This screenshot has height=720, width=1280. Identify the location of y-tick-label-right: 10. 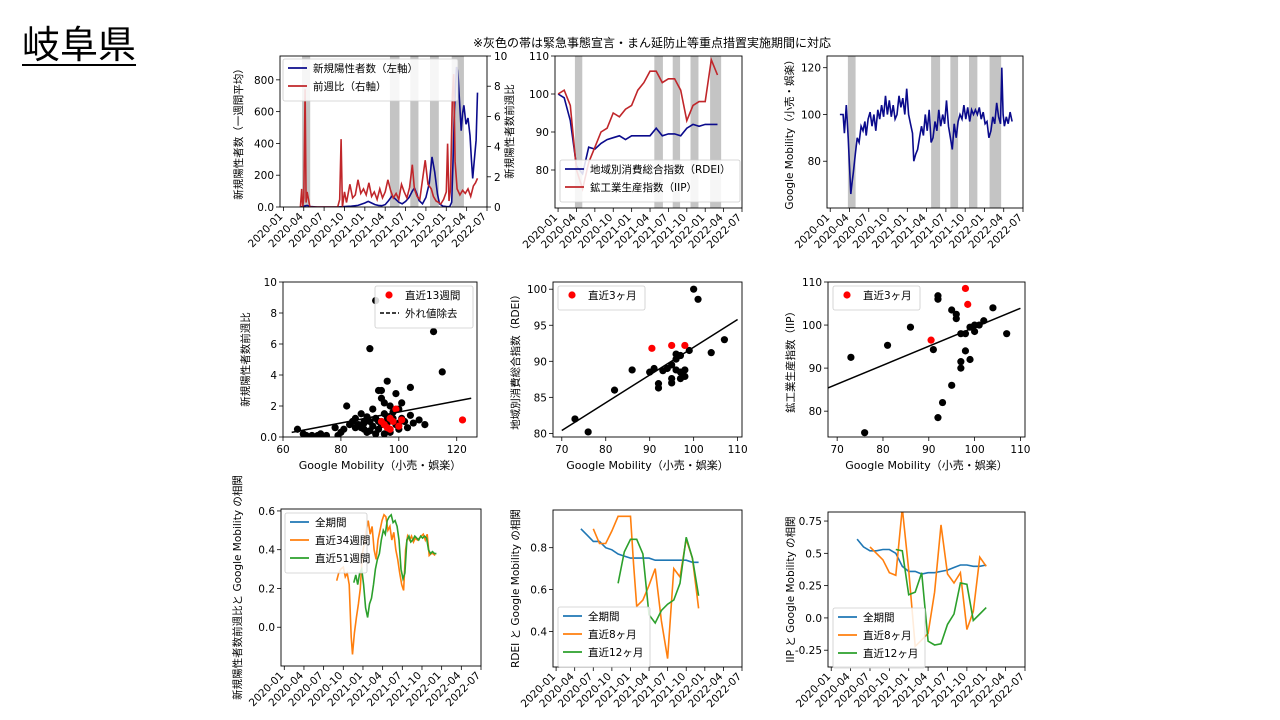
(500, 57).